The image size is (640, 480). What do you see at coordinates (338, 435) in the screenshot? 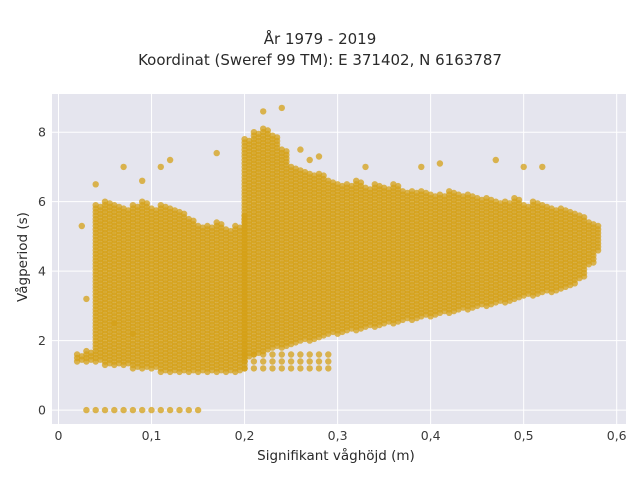
I see `x-tick-label: 0,3` at bounding box center [338, 435].